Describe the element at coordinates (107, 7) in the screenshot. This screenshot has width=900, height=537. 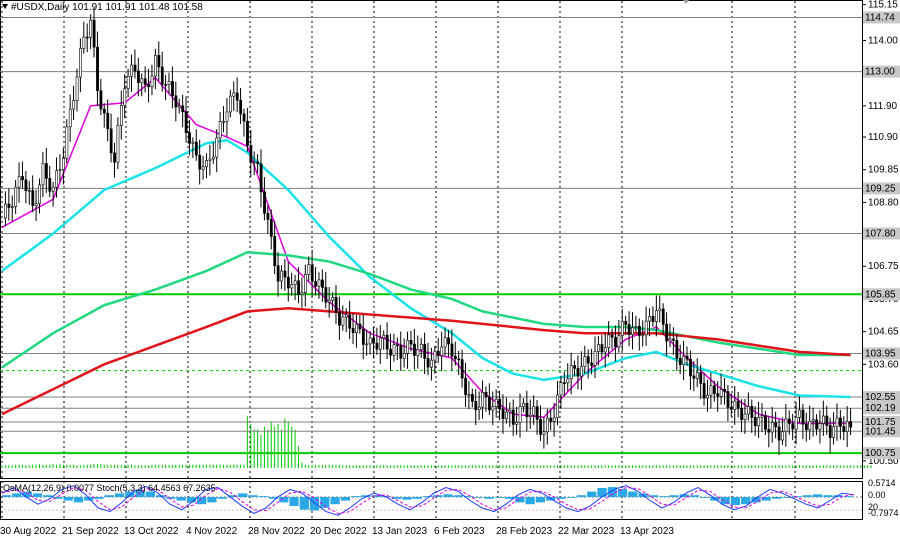
I see `symbol-header: #USDX,Daily 101.91 101.91 101.48 101.58` at that location.